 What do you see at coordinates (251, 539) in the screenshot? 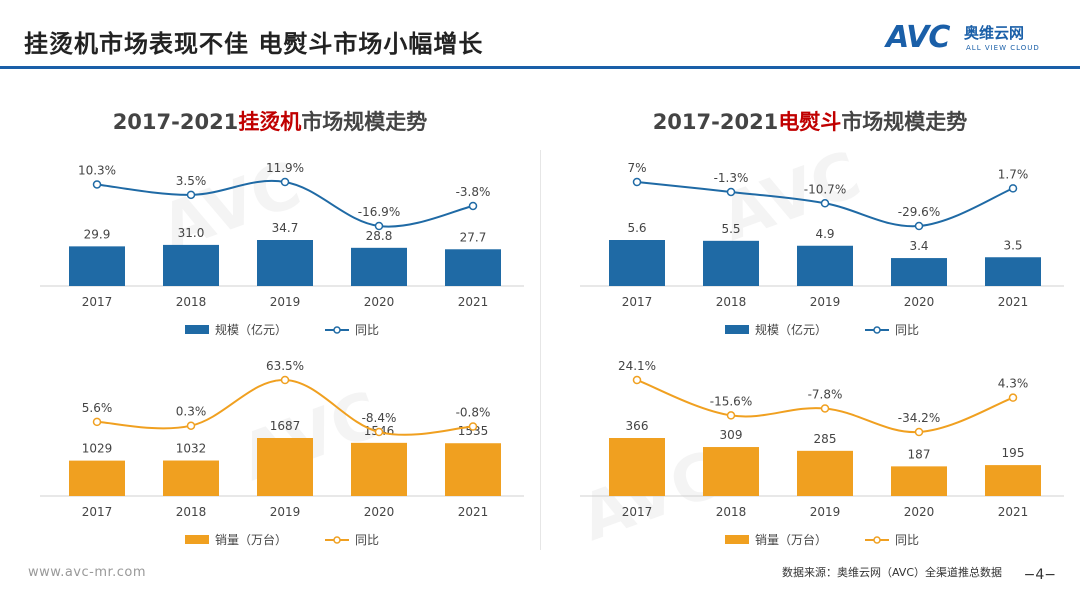
I see `legend-bar-label: 销量（万台）` at bounding box center [251, 539].